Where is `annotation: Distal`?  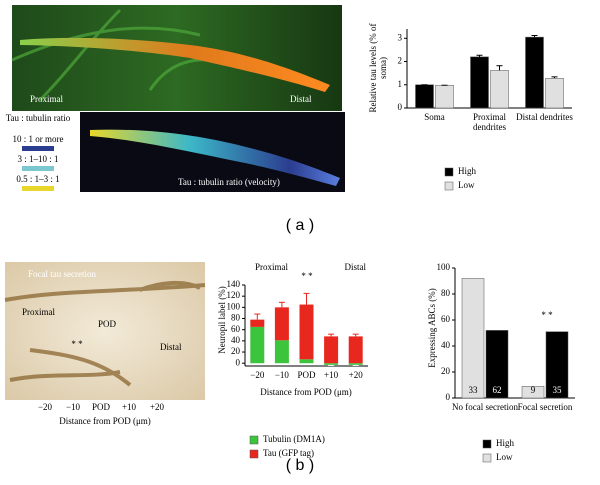
annotation: Distal is located at coordinates (356, 267).